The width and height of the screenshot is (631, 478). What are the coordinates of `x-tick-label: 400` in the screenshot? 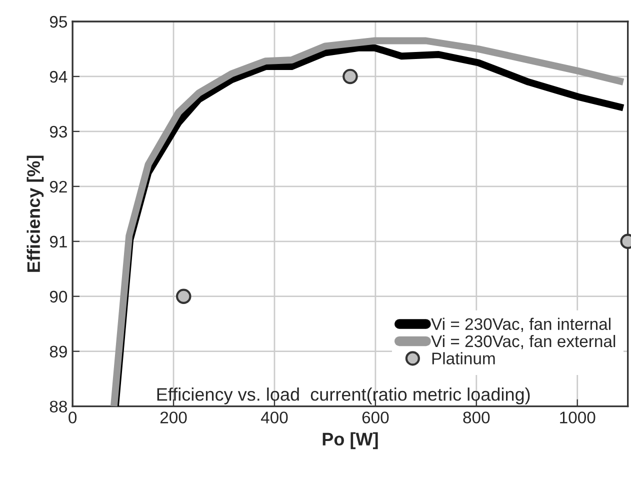 It's located at (274, 418).